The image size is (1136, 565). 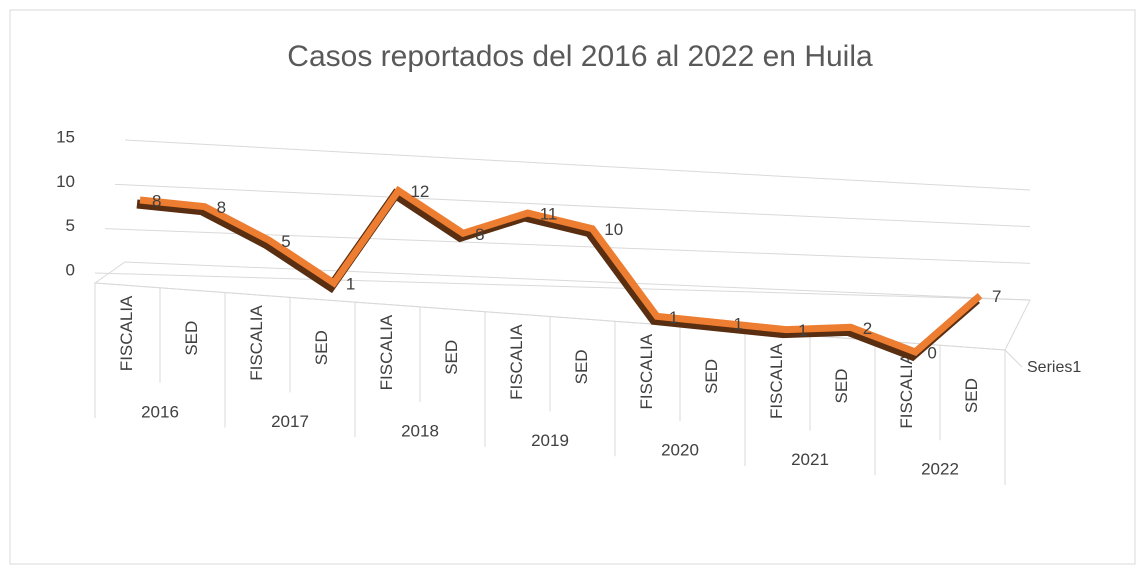 What do you see at coordinates (550, 440) in the screenshot?
I see `group-label: 2019` at bounding box center [550, 440].